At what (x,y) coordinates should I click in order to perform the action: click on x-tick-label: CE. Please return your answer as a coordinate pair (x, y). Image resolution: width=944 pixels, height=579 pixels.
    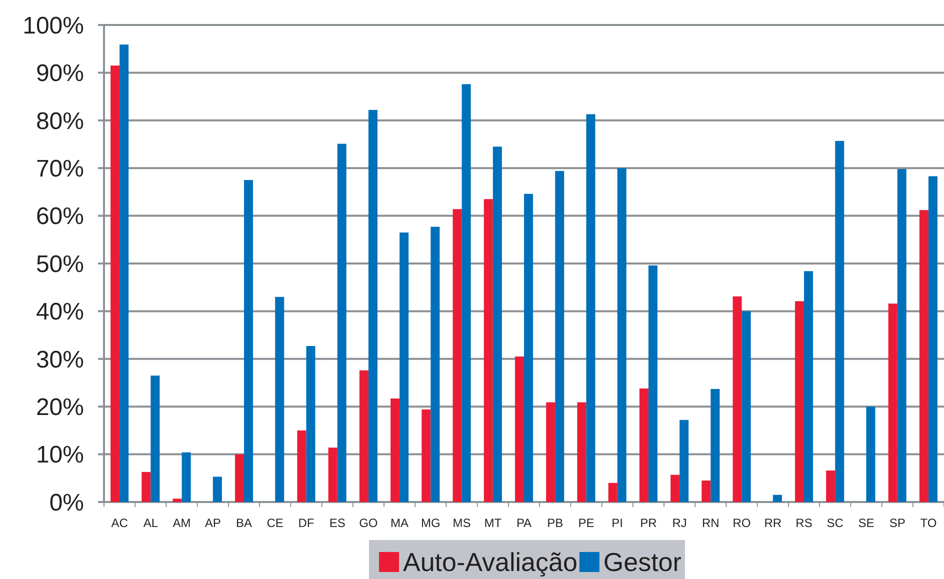
    Looking at the image, I should click on (275, 523).